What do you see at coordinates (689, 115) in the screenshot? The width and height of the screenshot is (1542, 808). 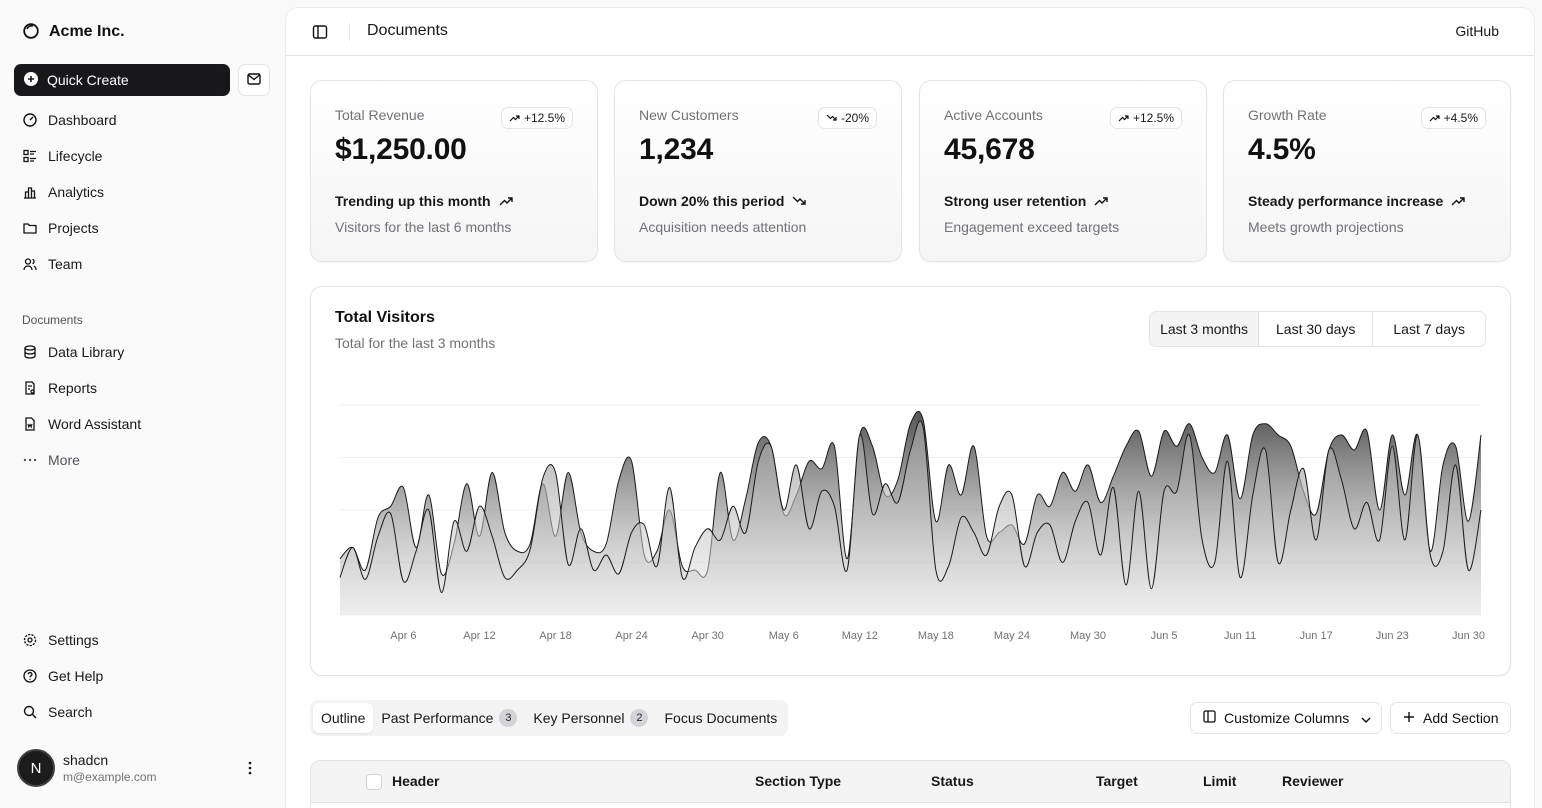 I see `card-title: New Customers` at bounding box center [689, 115].